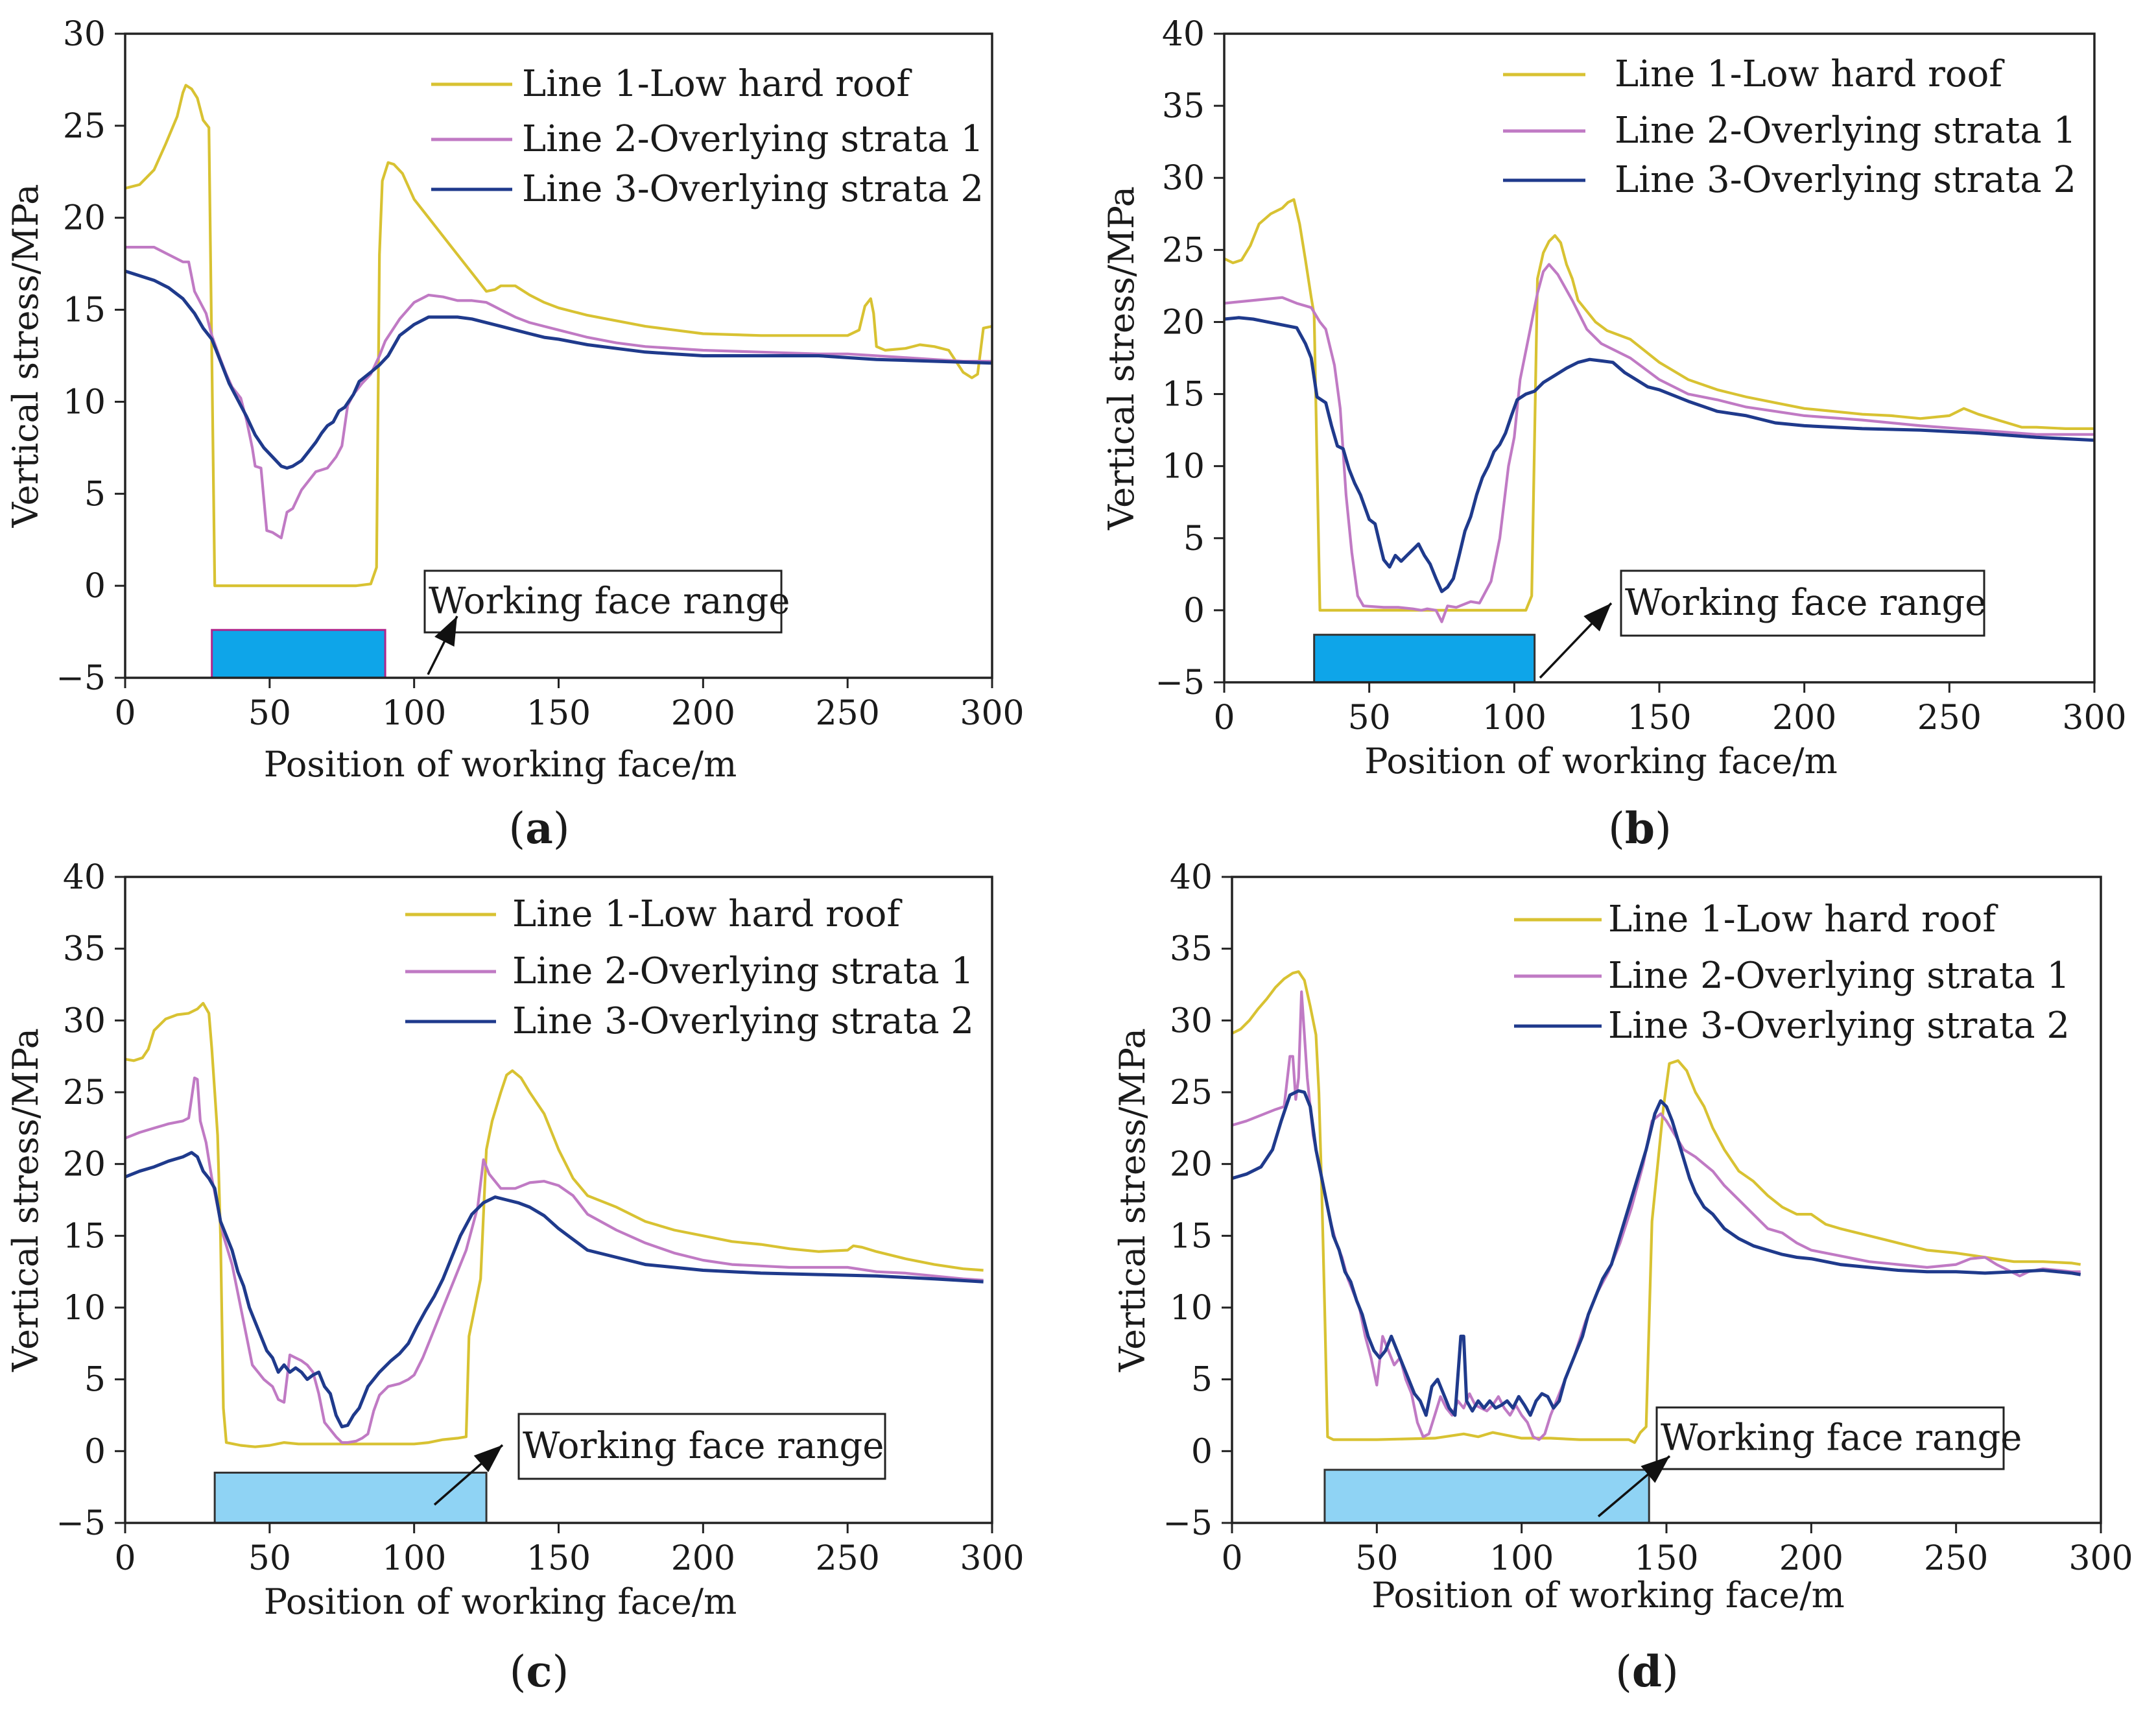 The image size is (2156, 1711). Describe the element at coordinates (538, 828) in the screenshot. I see `panel-caption: (a)` at that location.